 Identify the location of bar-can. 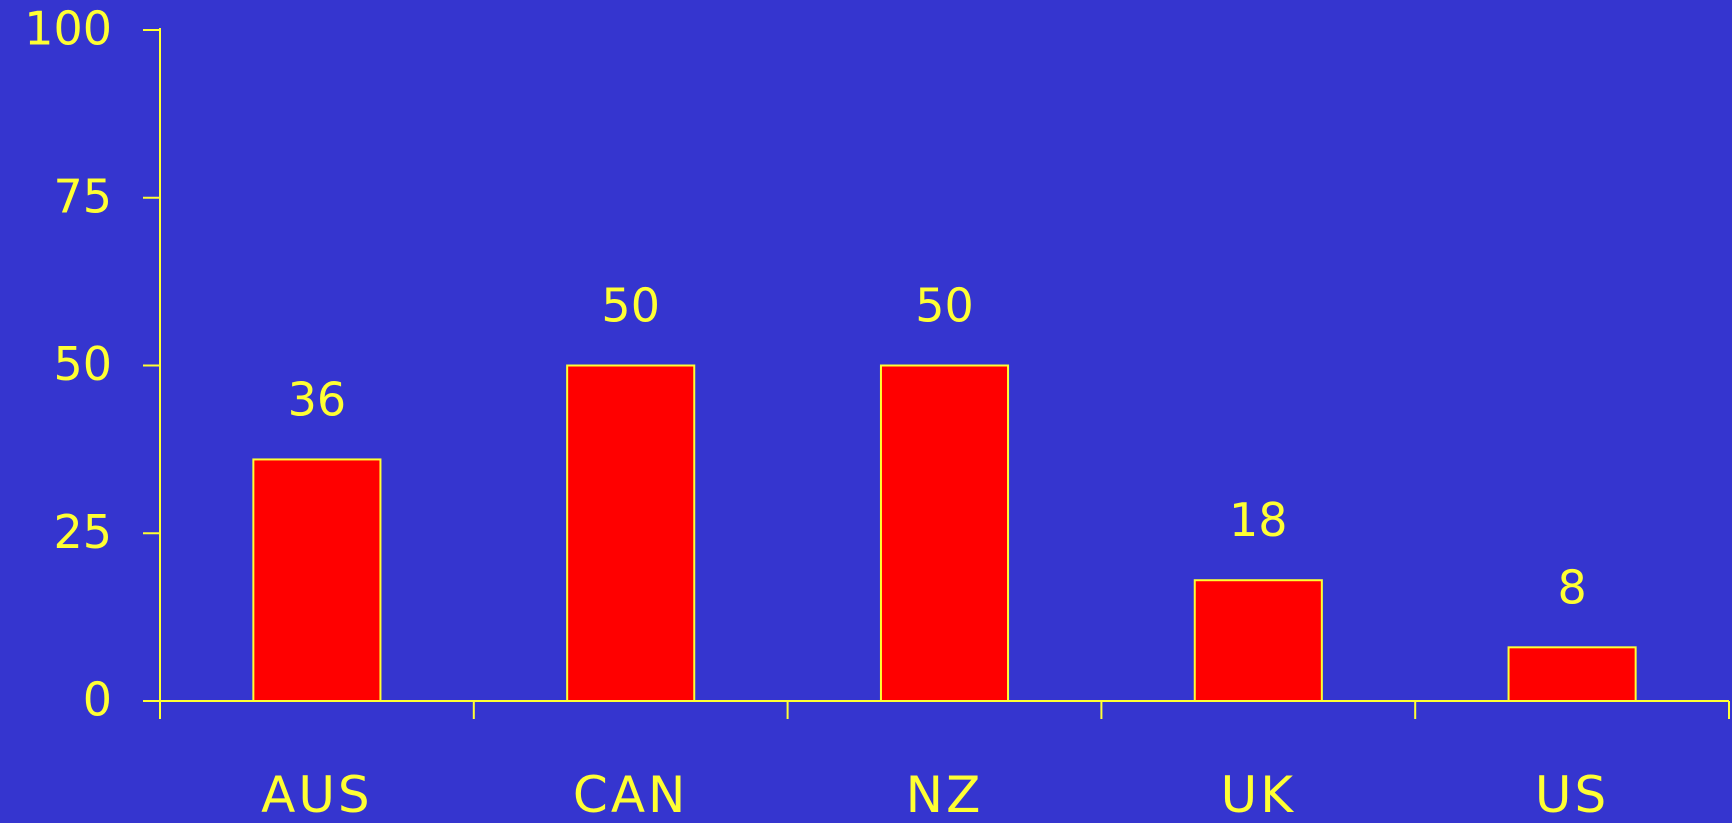
(631, 533).